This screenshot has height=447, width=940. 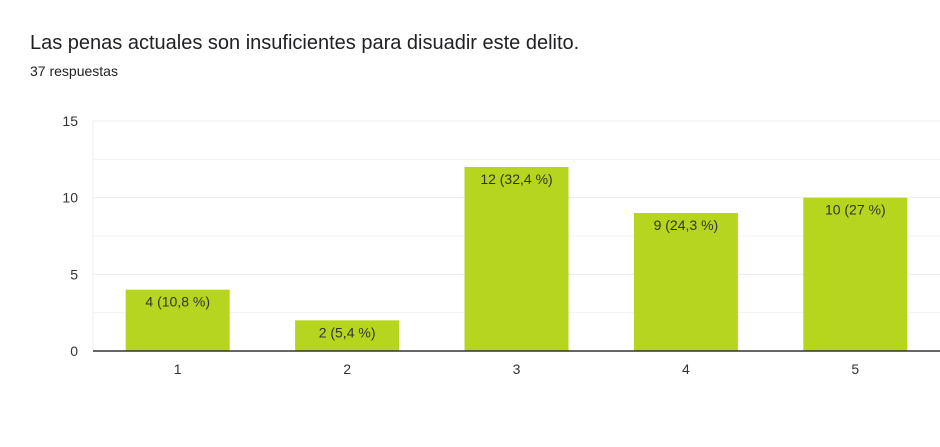 I want to click on data-label: 9 (24,3 %), so click(x=686, y=225).